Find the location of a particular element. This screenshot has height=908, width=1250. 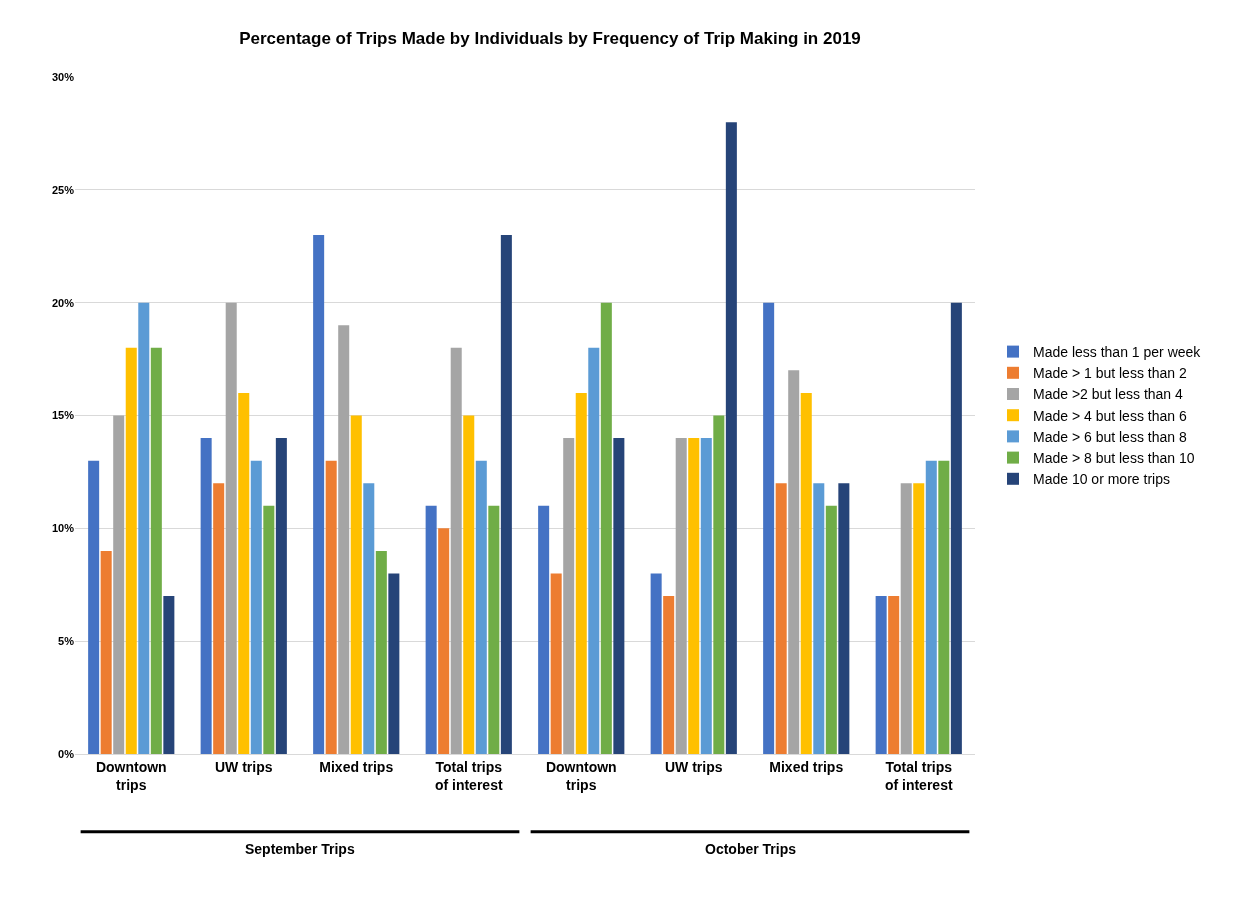

legend-label: Made > 8 but less than 10 is located at coordinates (1114, 458).